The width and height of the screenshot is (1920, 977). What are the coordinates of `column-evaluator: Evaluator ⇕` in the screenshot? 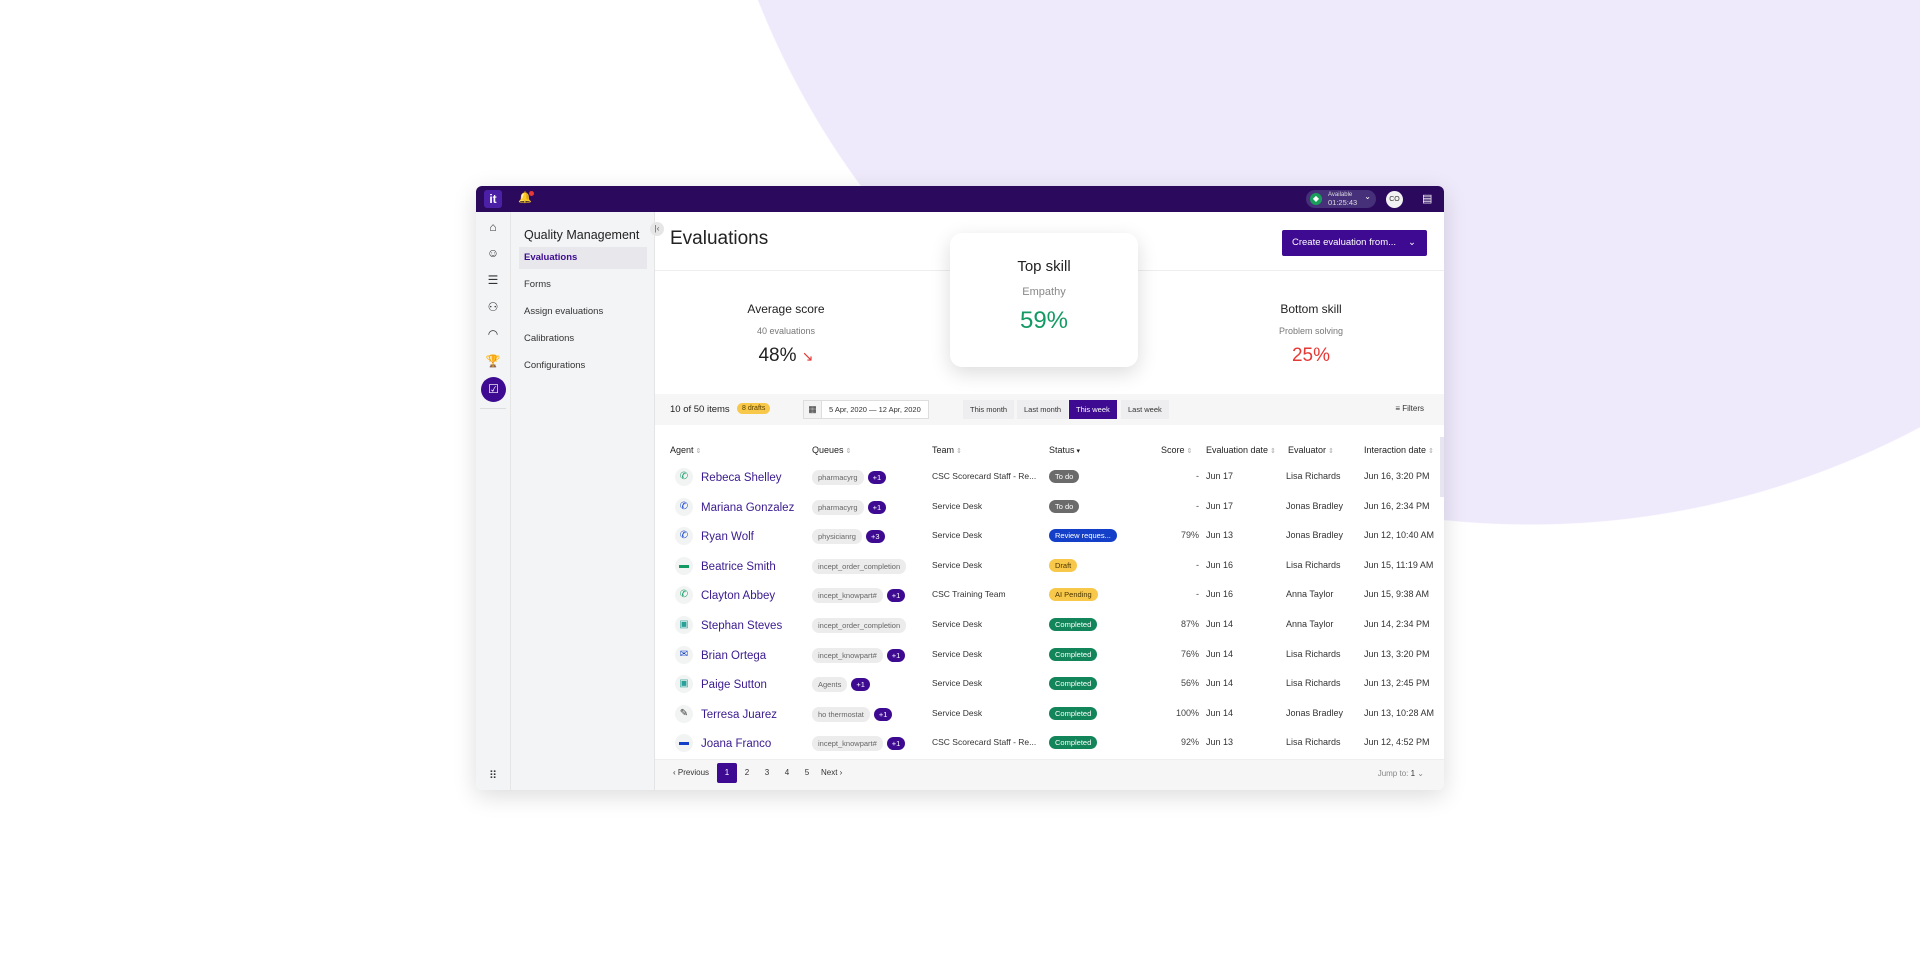 It's located at (1311, 450).